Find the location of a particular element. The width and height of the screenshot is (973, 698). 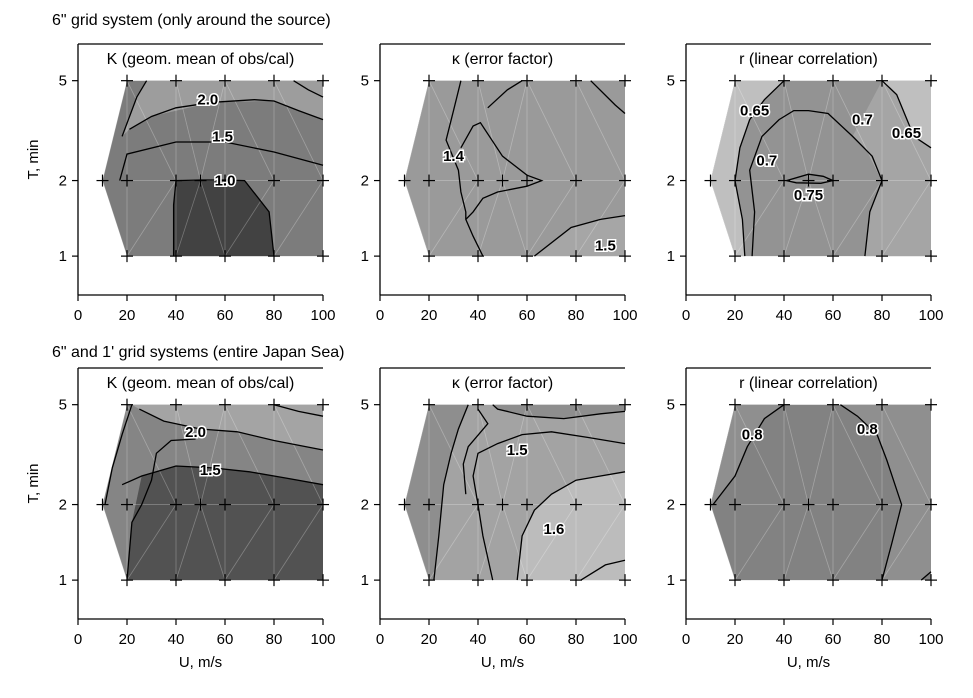

row-title-top: 6" grid system (only around the source) is located at coordinates (191, 20).